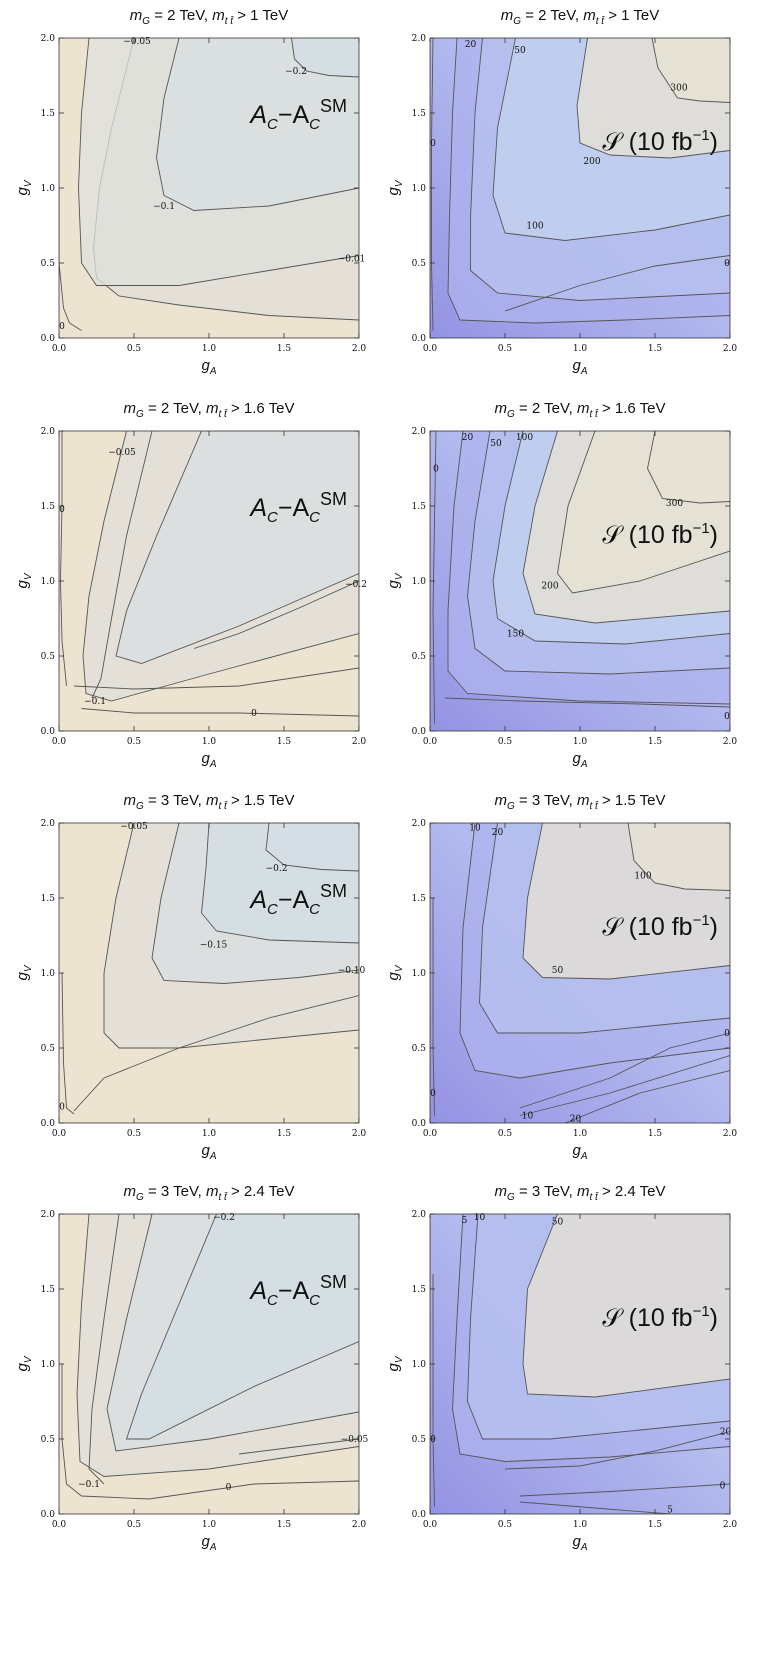 Image resolution: width=772 pixels, height=1659 pixels. I want to click on contour-label: 300, so click(678, 89).